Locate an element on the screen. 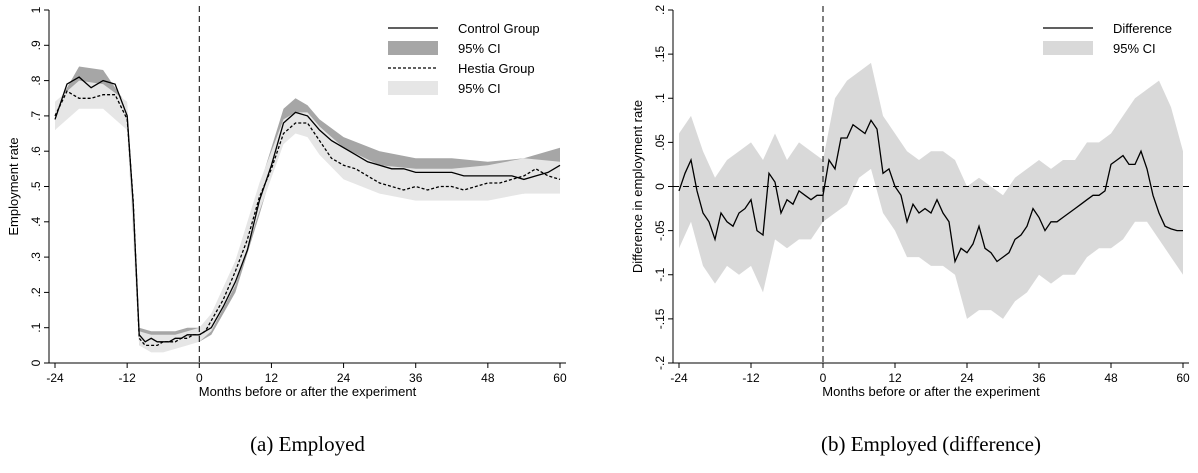  y-tick-label: -.05 is located at coordinates (660, 230).